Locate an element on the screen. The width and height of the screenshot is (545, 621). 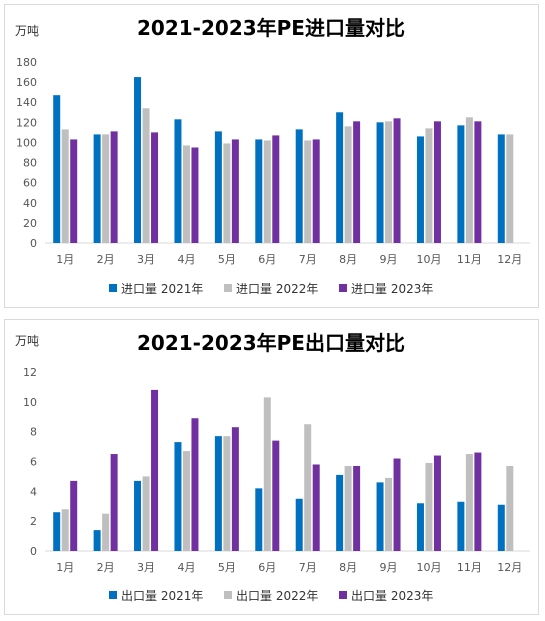
bar-import-s1-c6 is located at coordinates (308, 191).